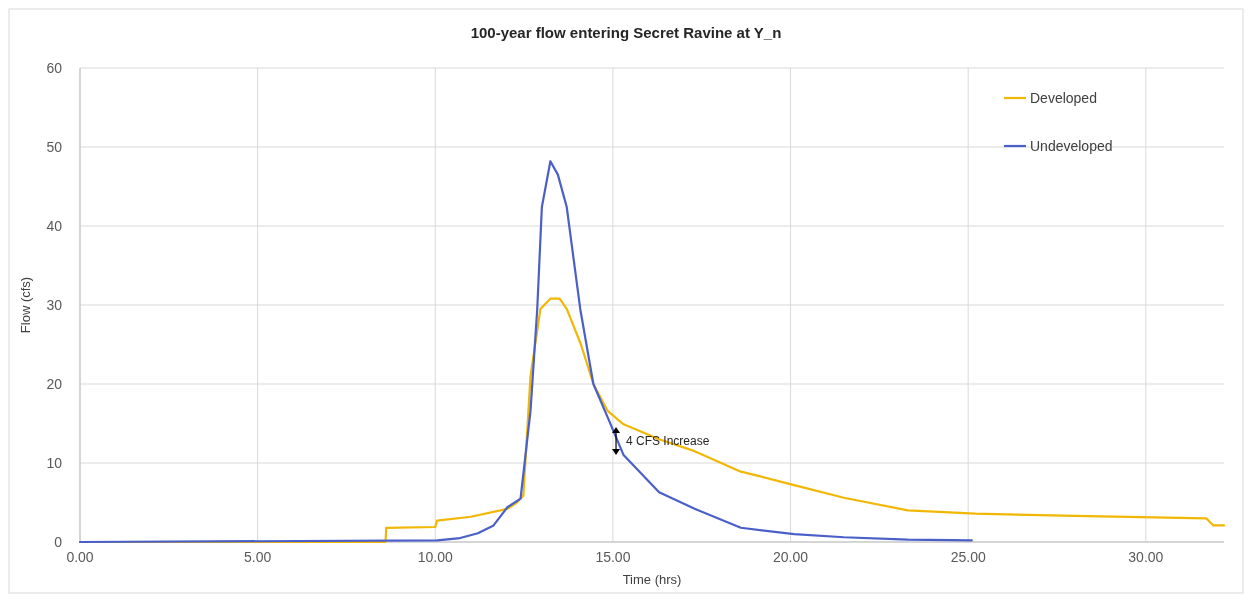 Image resolution: width=1252 pixels, height=602 pixels. What do you see at coordinates (25, 305) in the screenshot?
I see `y-axis-title: Flow (cfs)` at bounding box center [25, 305].